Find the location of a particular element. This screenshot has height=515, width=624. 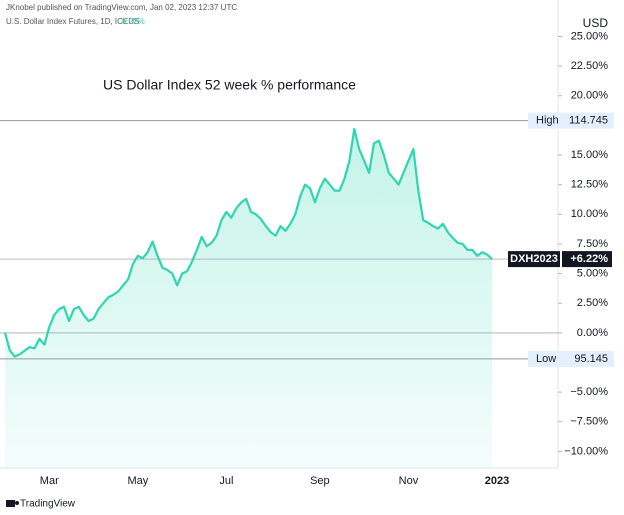

high-label-box is located at coordinates (571, 120).